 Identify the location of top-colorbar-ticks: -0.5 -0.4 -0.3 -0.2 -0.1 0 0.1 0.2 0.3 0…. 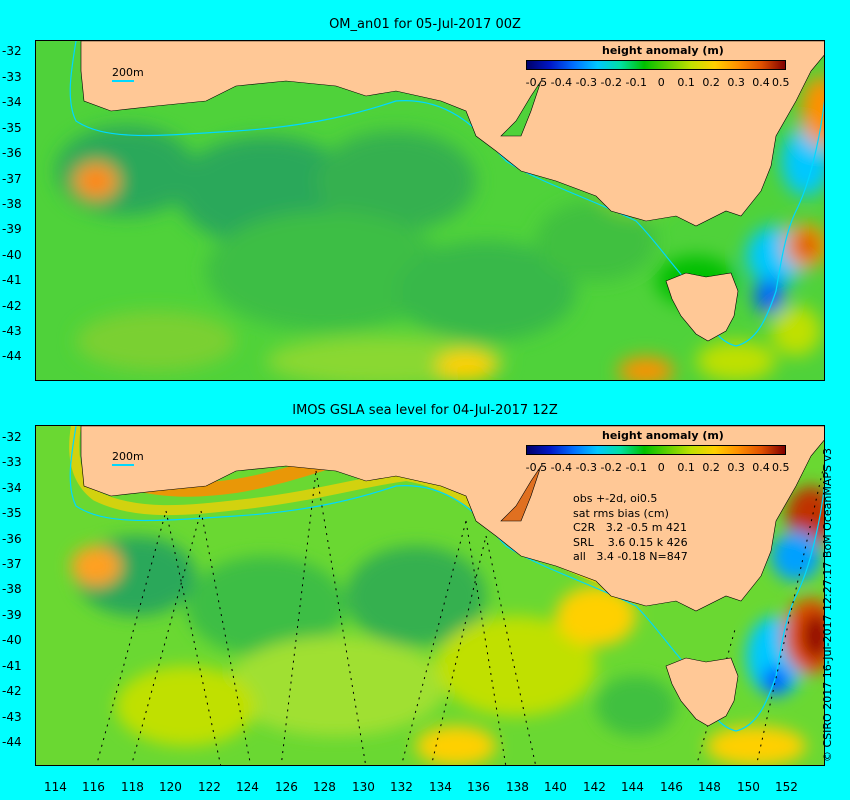
(657, 83).